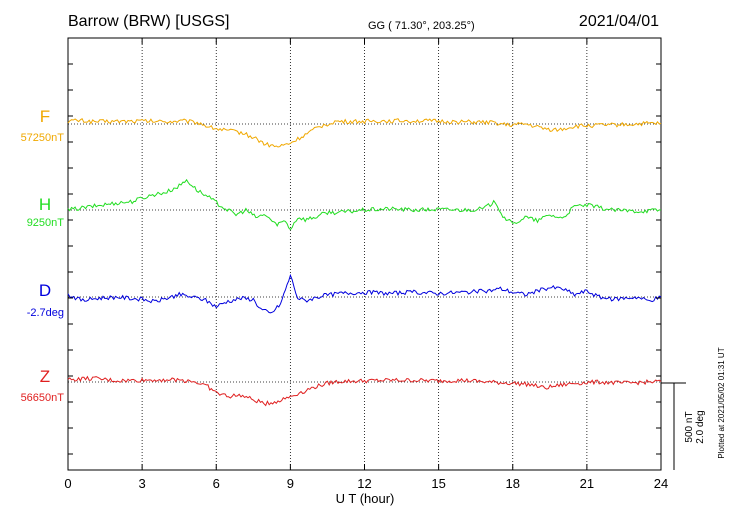  I want to click on x-tick-label: 21, so click(587, 483).